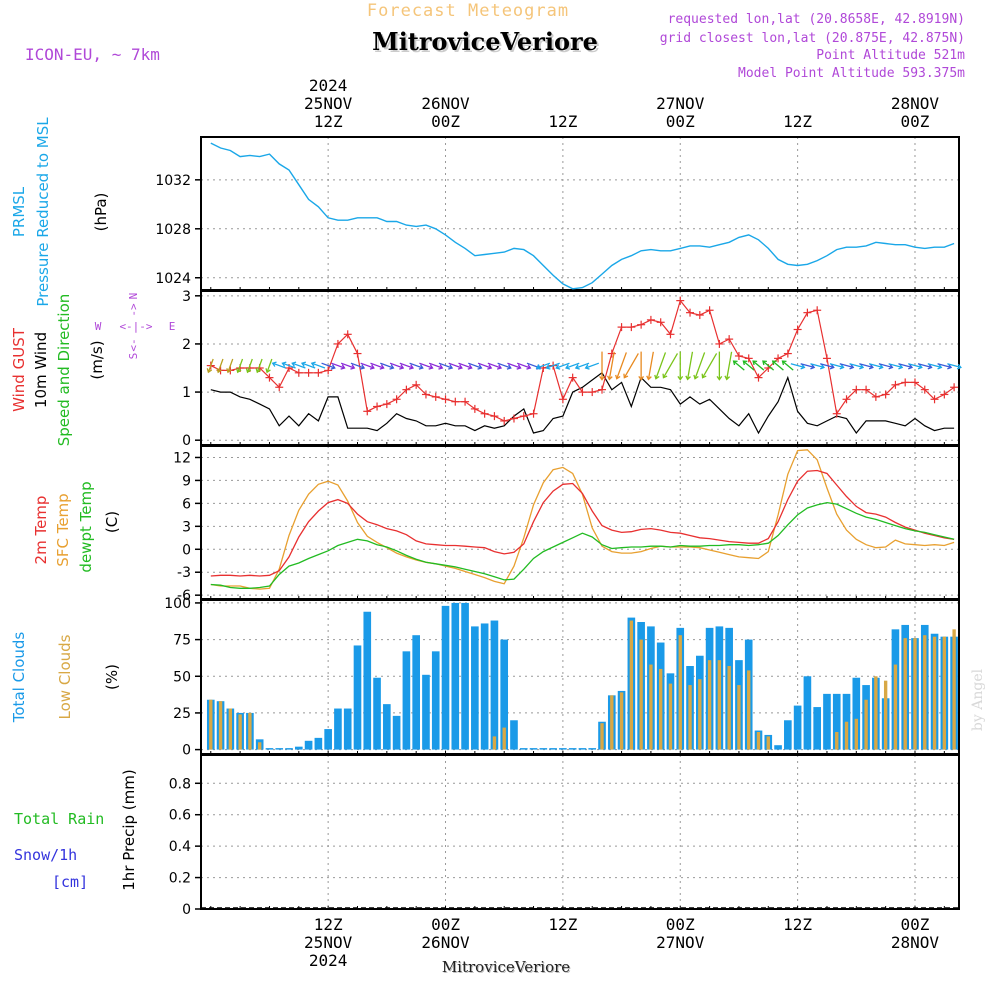  I want to click on total-clouds-label: Total Clouds, so click(19, 678).